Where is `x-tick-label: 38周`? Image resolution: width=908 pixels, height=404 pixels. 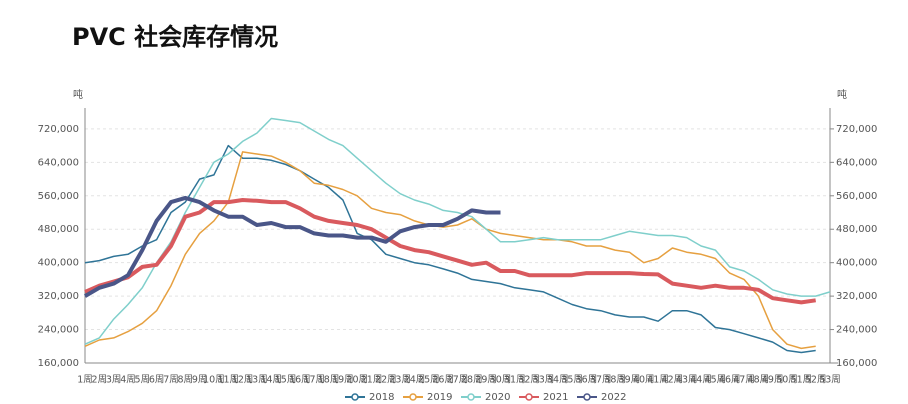
x-tick-label: 38周 is located at coordinates (615, 380).